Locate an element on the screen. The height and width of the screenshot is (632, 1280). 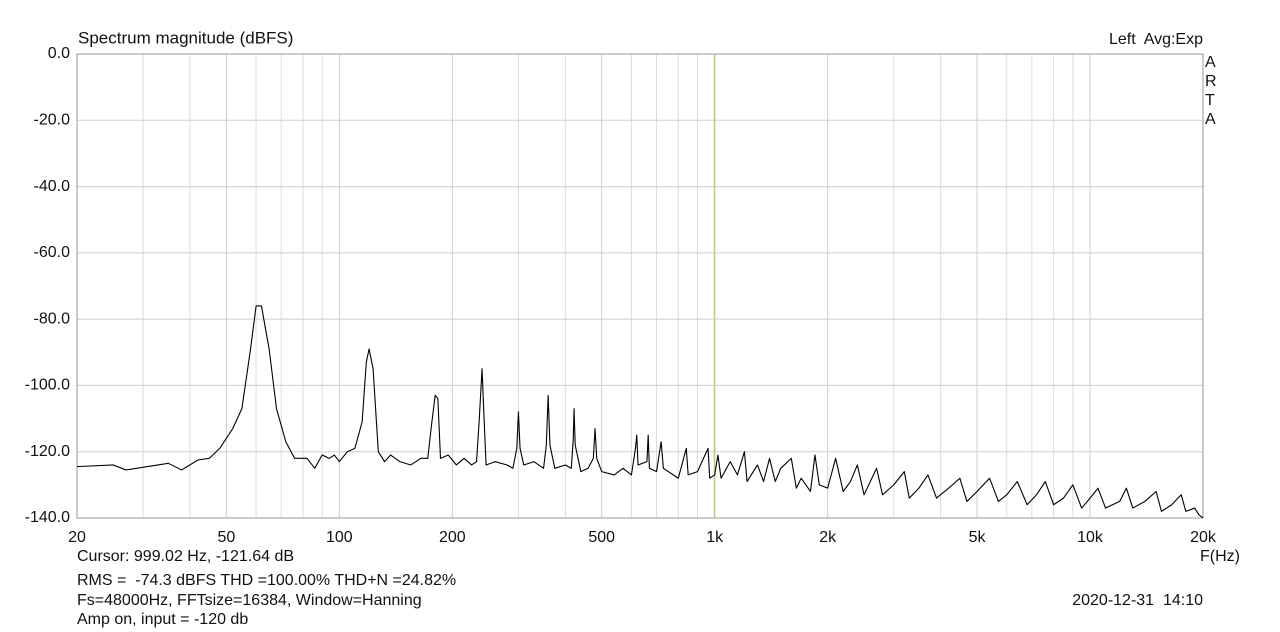
x-tick-label: 500 is located at coordinates (601, 537).